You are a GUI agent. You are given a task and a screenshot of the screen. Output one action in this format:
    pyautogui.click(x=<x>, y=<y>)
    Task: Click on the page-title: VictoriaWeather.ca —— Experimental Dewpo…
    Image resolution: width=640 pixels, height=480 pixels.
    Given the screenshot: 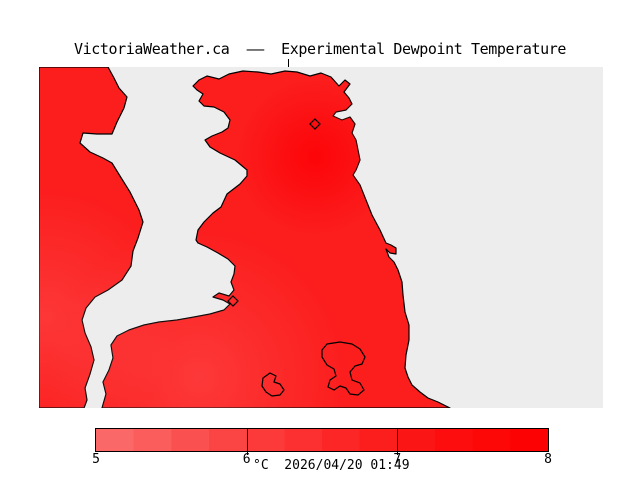 What is the action you would take?
    pyautogui.click(x=320, y=49)
    